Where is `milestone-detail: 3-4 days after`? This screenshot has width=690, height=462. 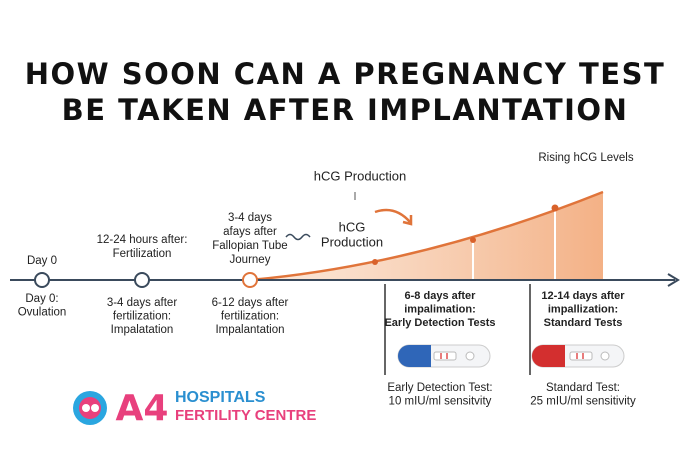
milestone-detail: 3-4 days after is located at coordinates (142, 303).